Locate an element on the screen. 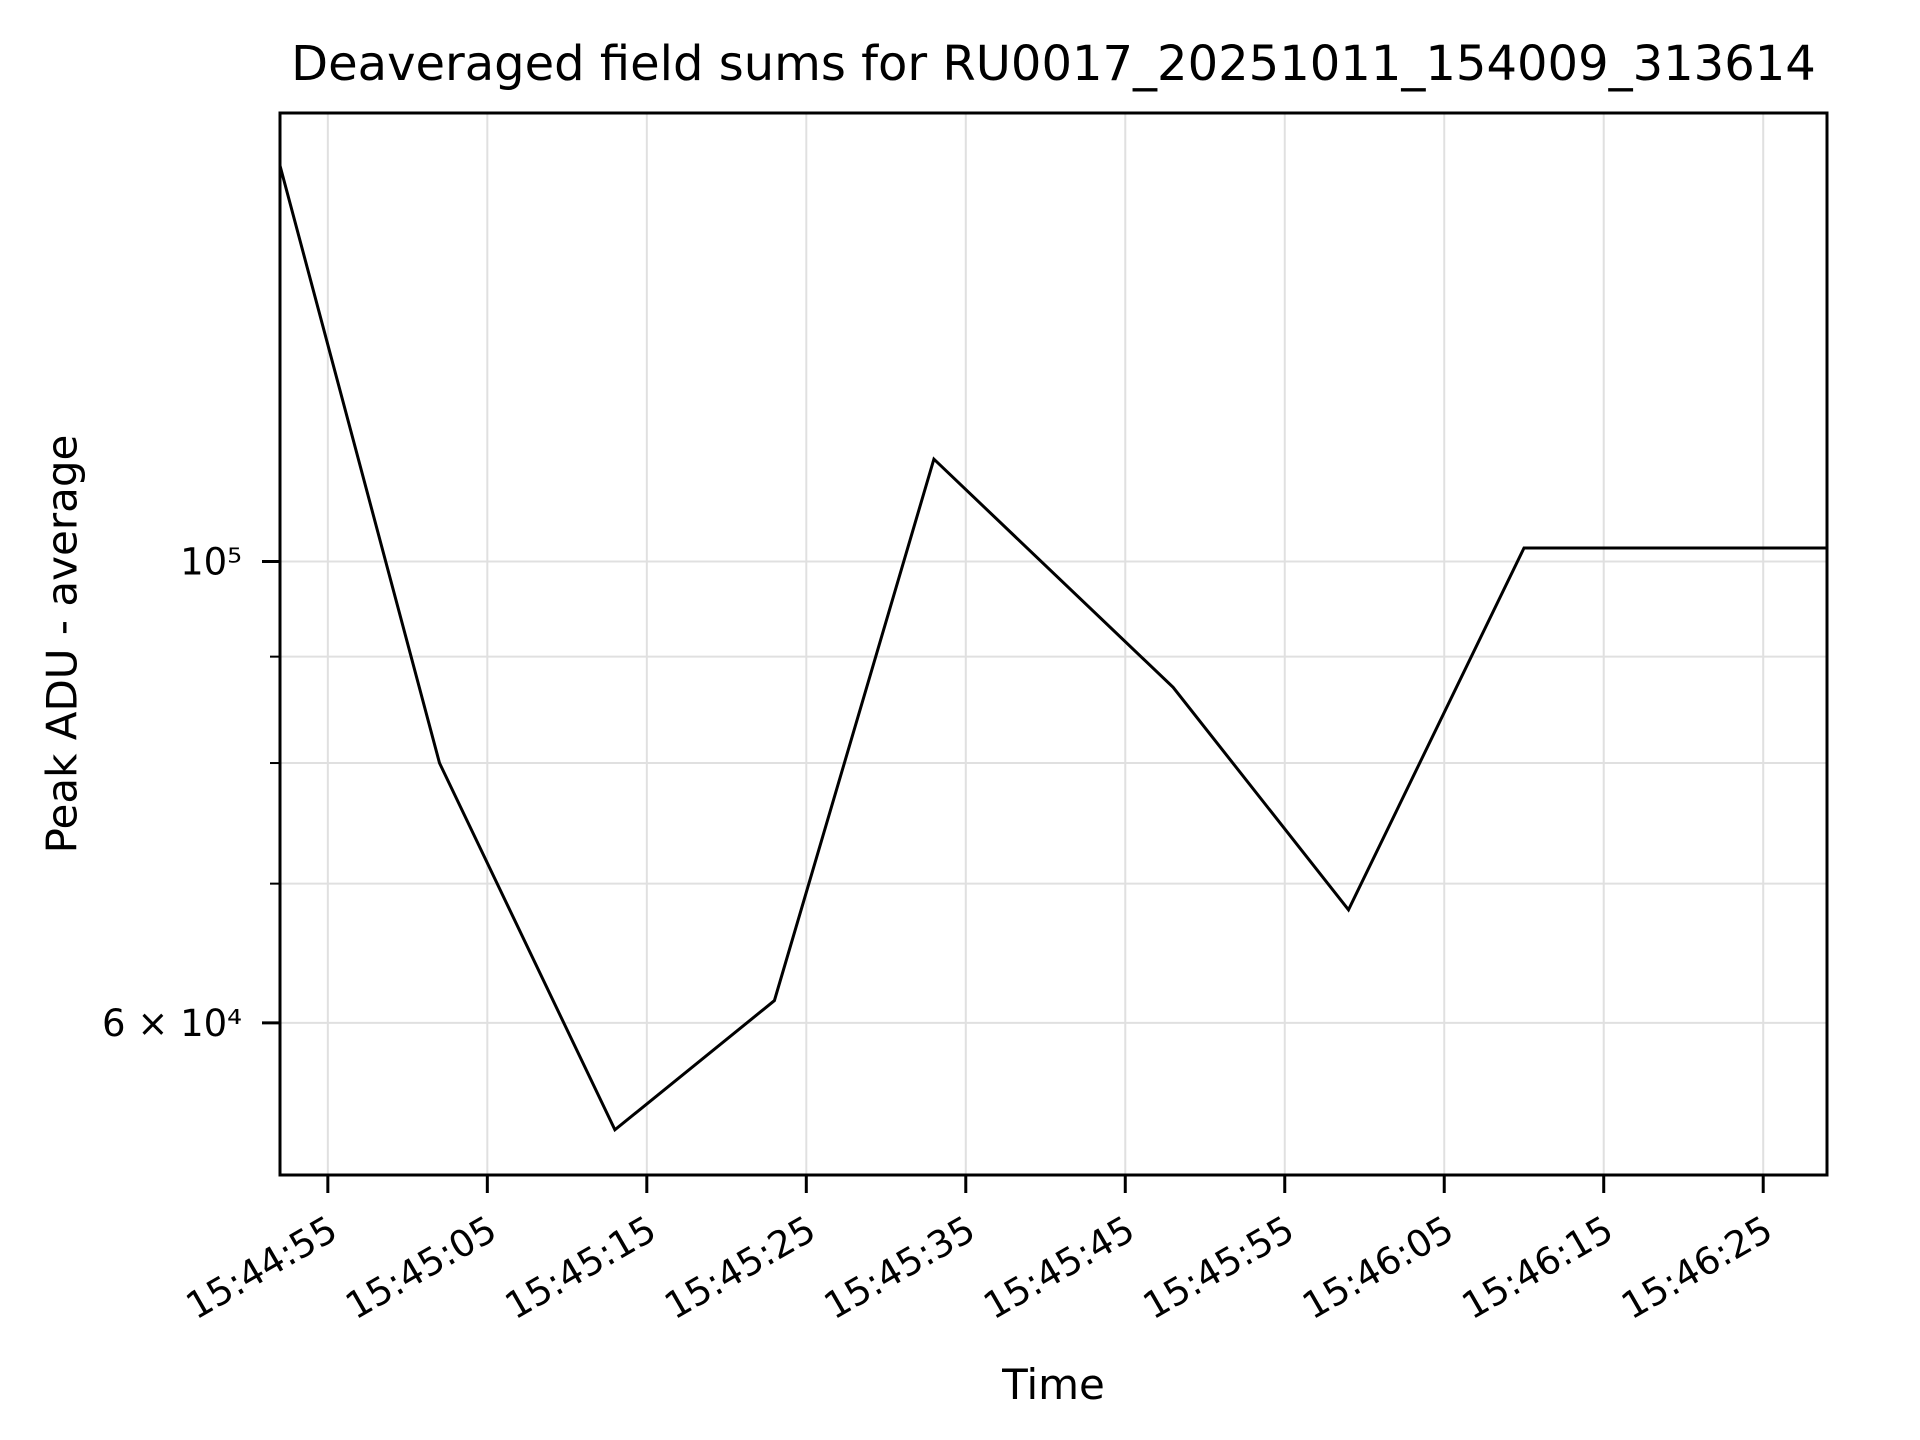 This screenshot has height=1440, width=1920. x-tick-label: 15:46:05 is located at coordinates (1377, 1268).